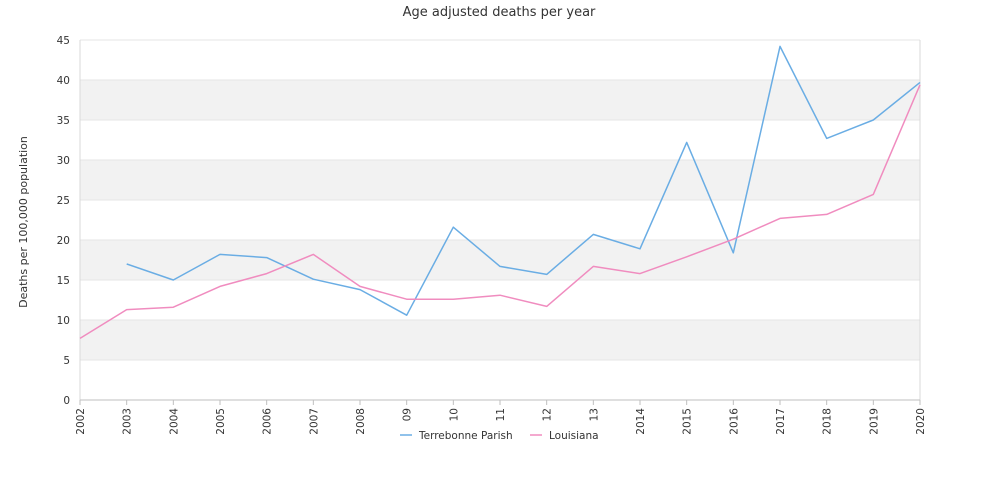 This screenshot has width=1000, height=500. I want to click on x-tick-label: 11, so click(501, 414).